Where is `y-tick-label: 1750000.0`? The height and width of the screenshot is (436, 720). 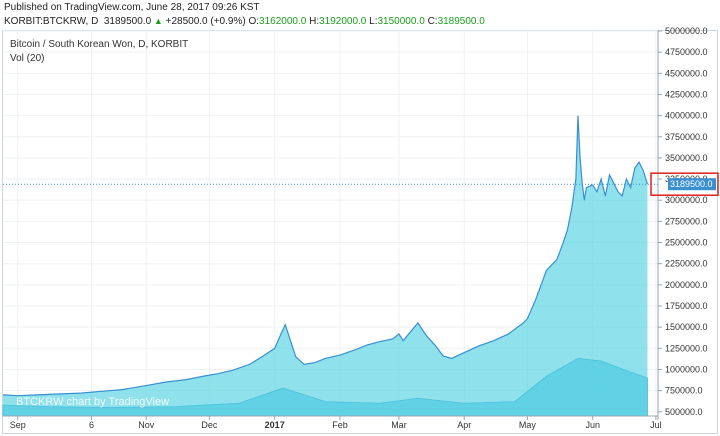 y-tick-label: 1750000.0 is located at coordinates (686, 306).